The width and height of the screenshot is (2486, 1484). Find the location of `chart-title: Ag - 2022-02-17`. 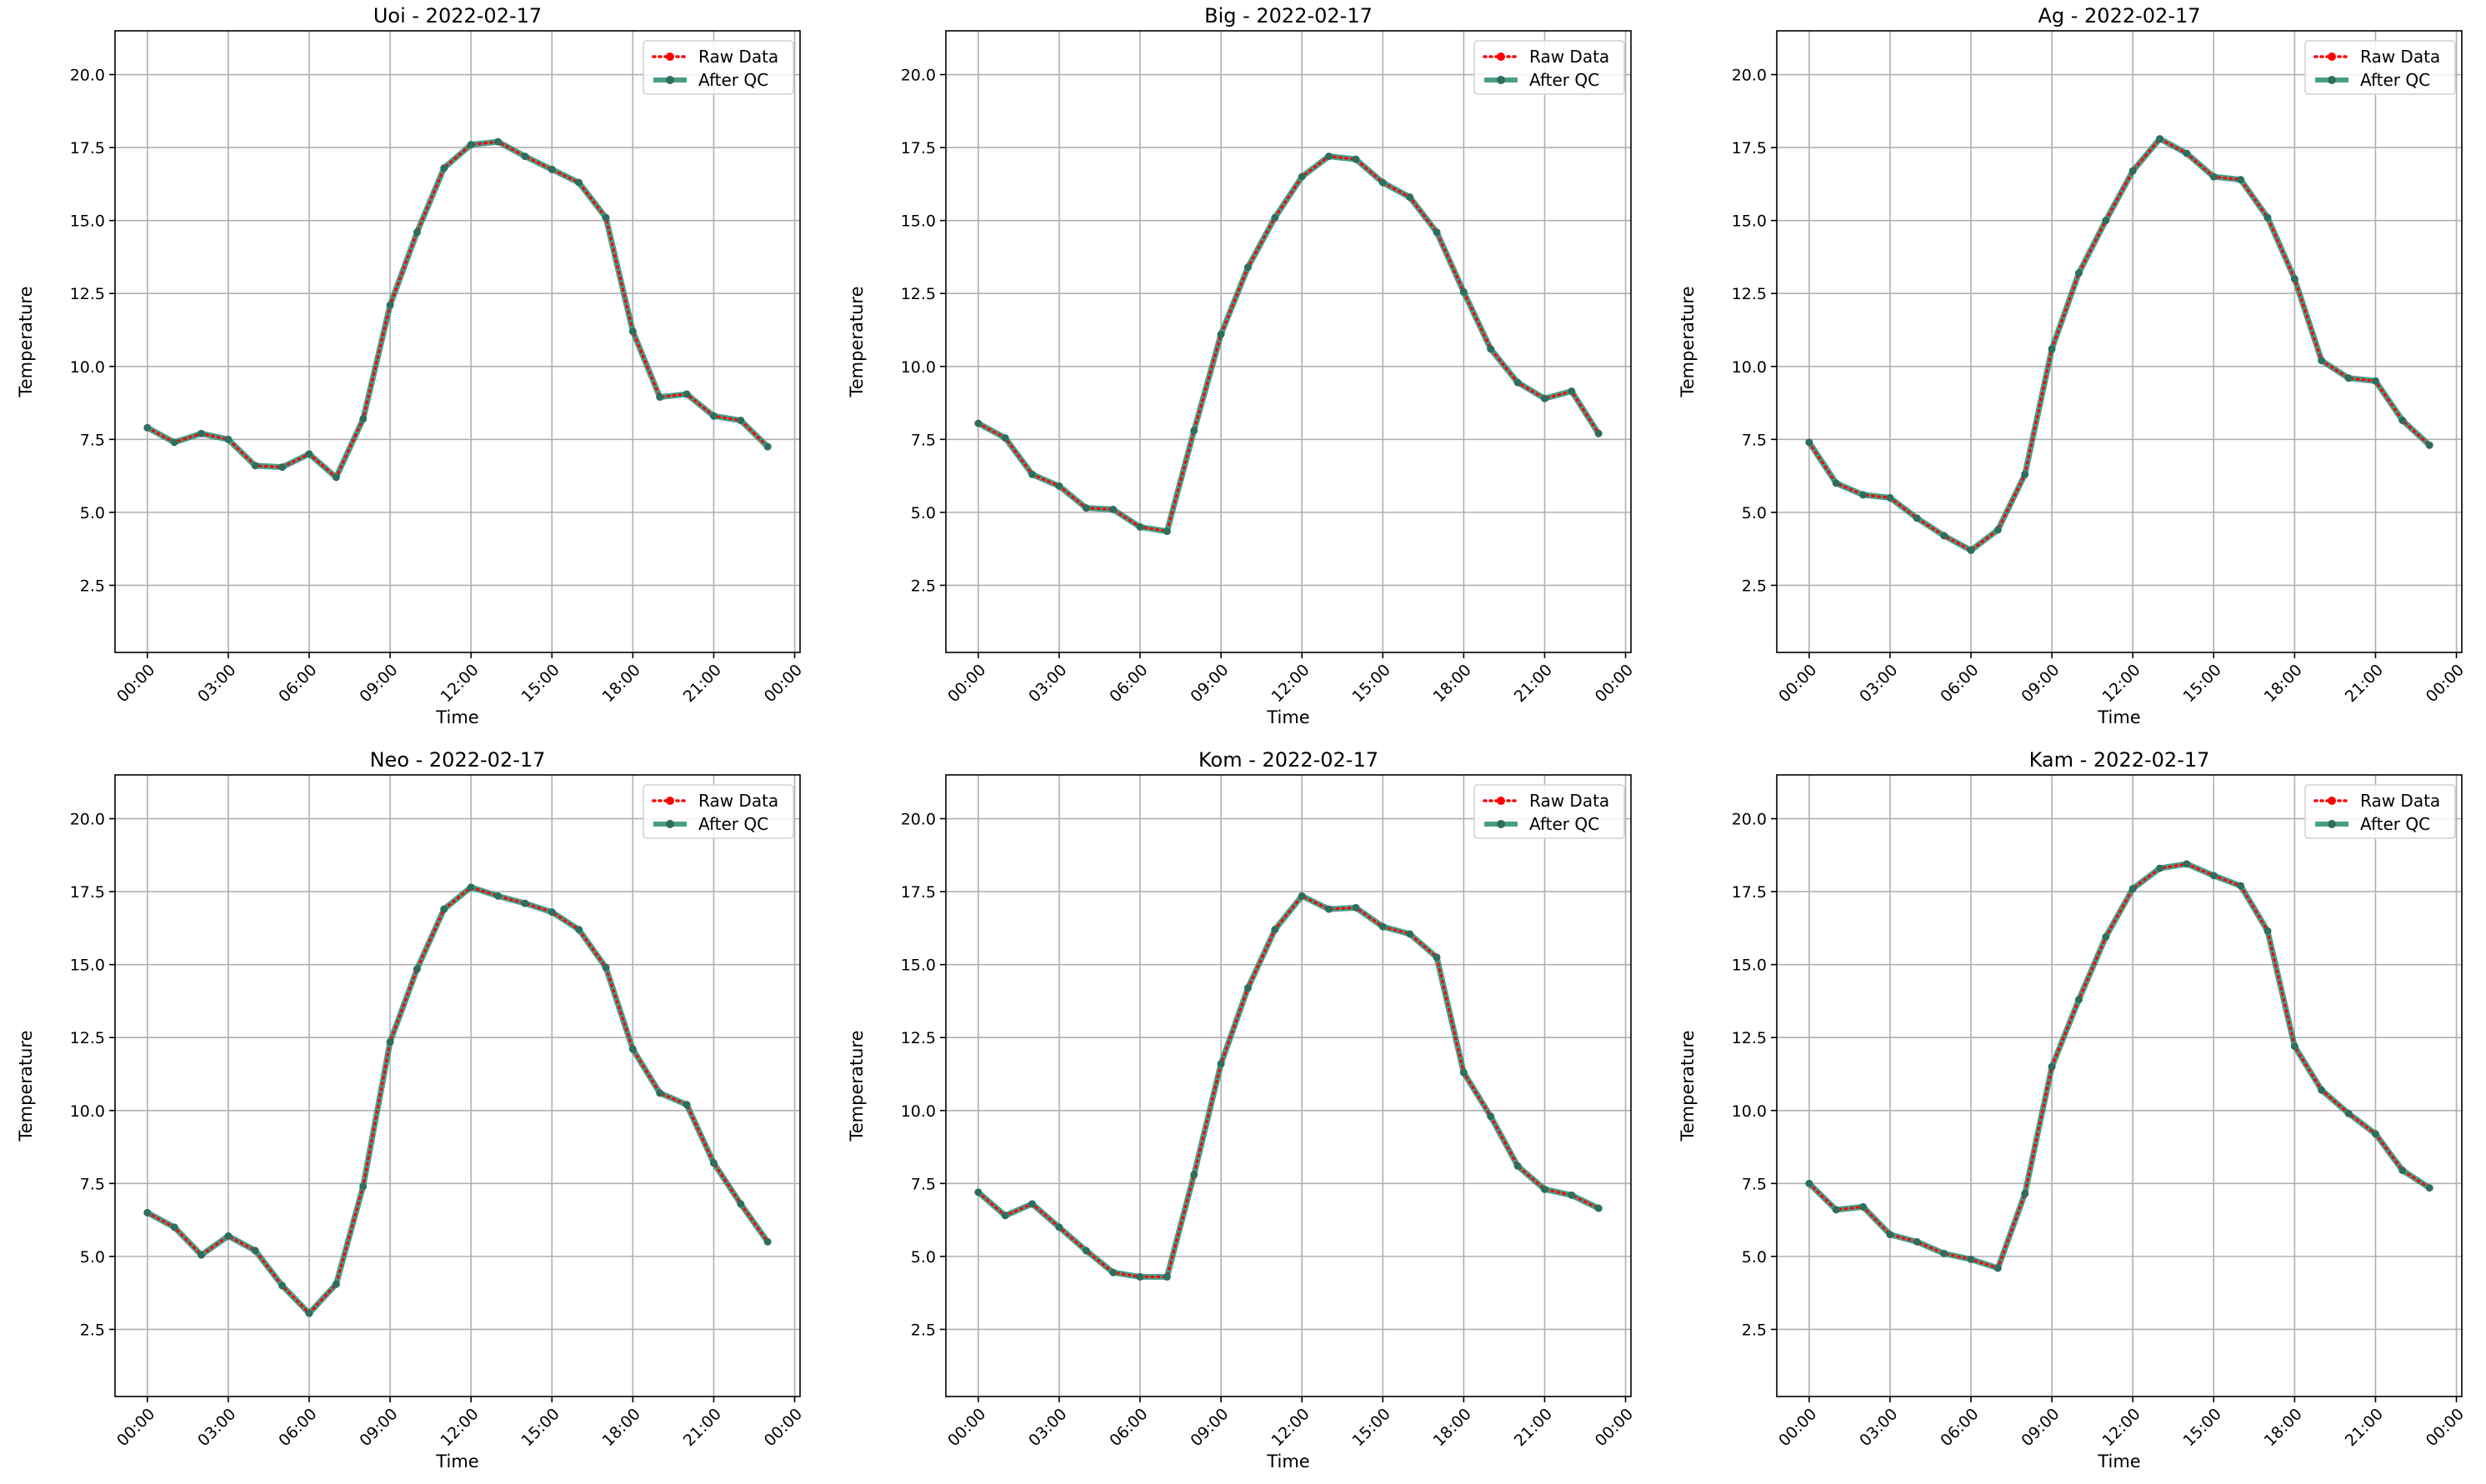

chart-title: Ag - 2022-02-17 is located at coordinates (2119, 15).